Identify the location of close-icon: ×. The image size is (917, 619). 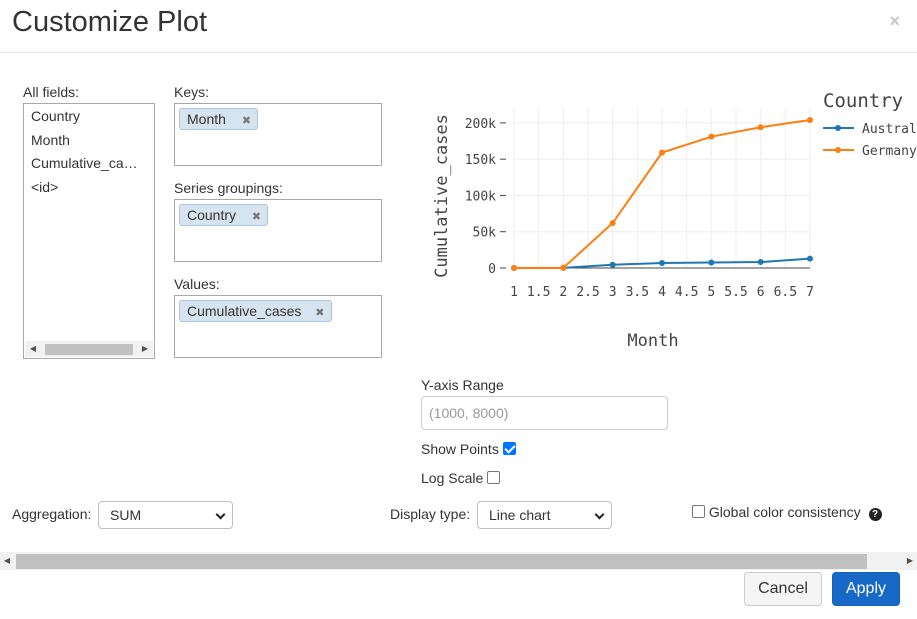
(894, 21).